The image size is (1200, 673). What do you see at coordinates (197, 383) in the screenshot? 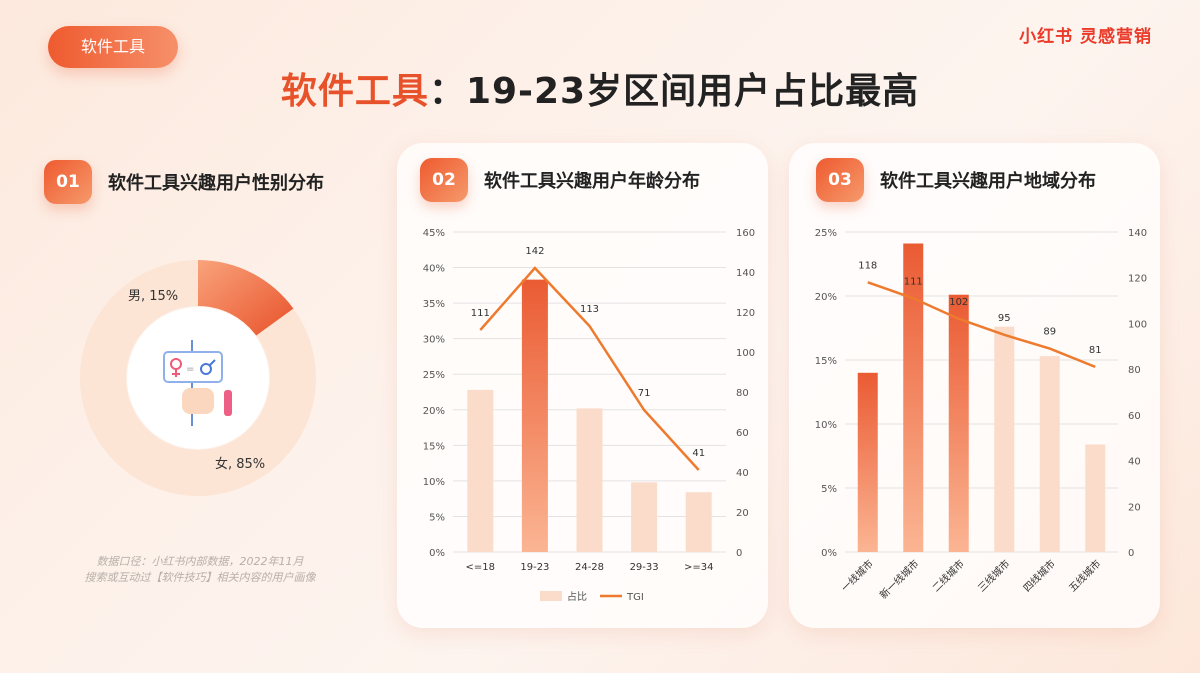
I see `gender-sign-icon: =` at bounding box center [197, 383].